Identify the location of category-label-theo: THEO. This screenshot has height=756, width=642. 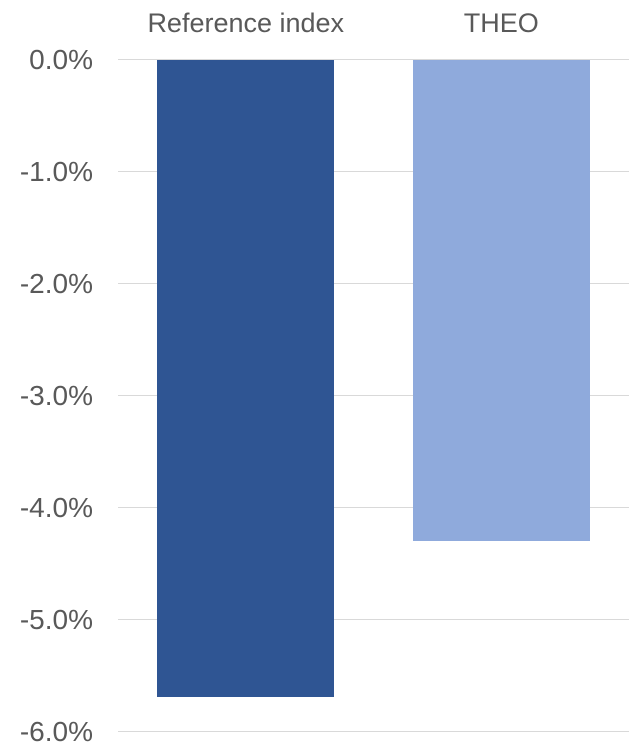
(501, 23).